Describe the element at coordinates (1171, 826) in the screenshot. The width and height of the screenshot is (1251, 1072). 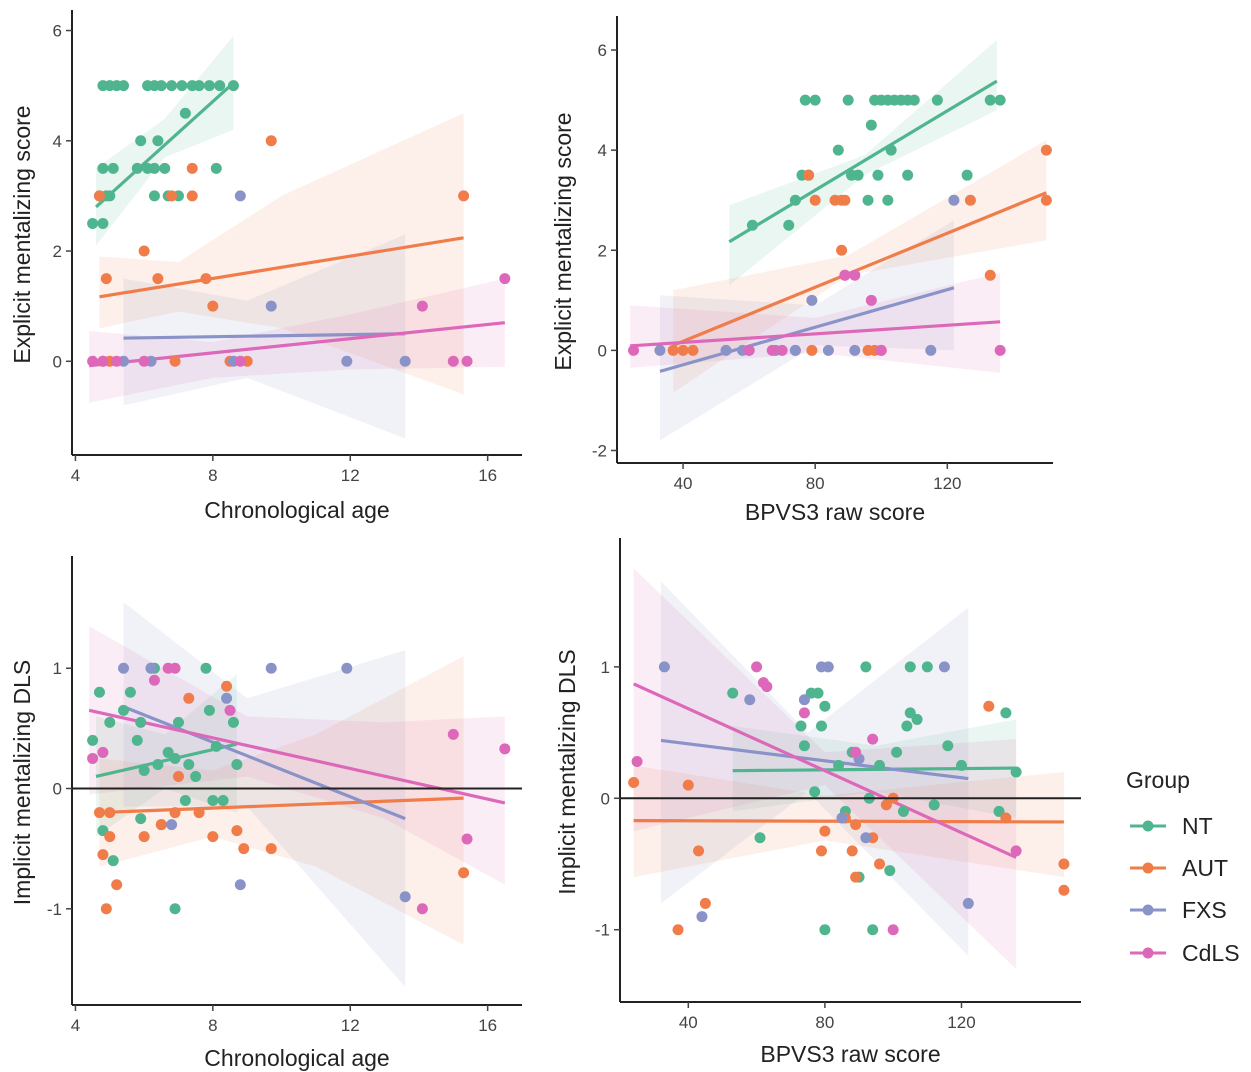
I see `legend-item-nt: NT` at that location.